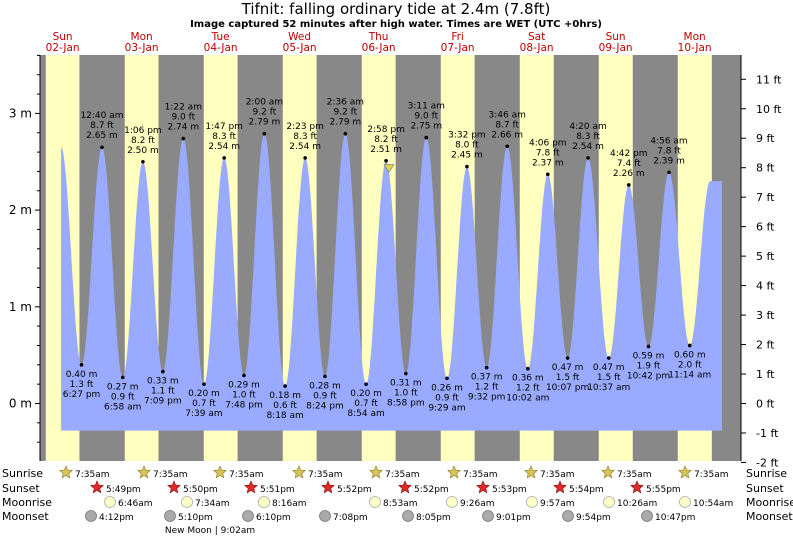  Describe the element at coordinates (386, 130) in the screenshot. I see `tide-high-time: 2:58 pm` at that location.